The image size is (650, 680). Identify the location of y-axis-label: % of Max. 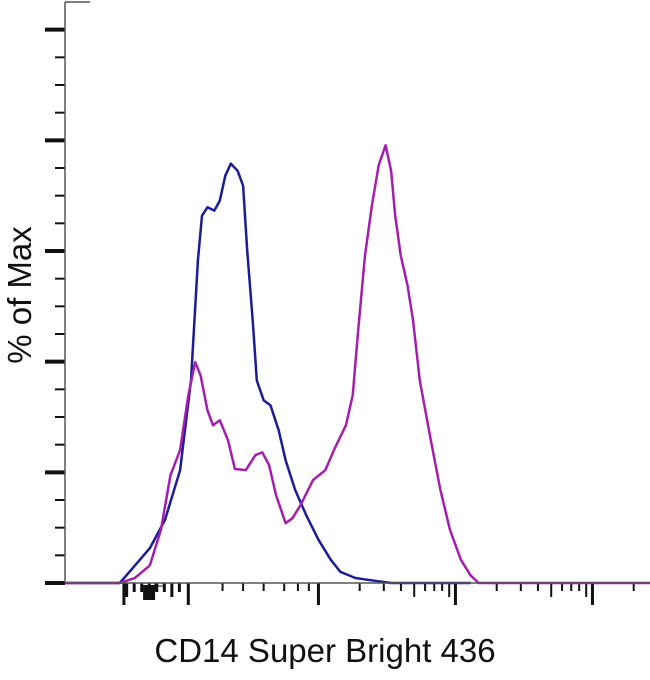
(19, 295).